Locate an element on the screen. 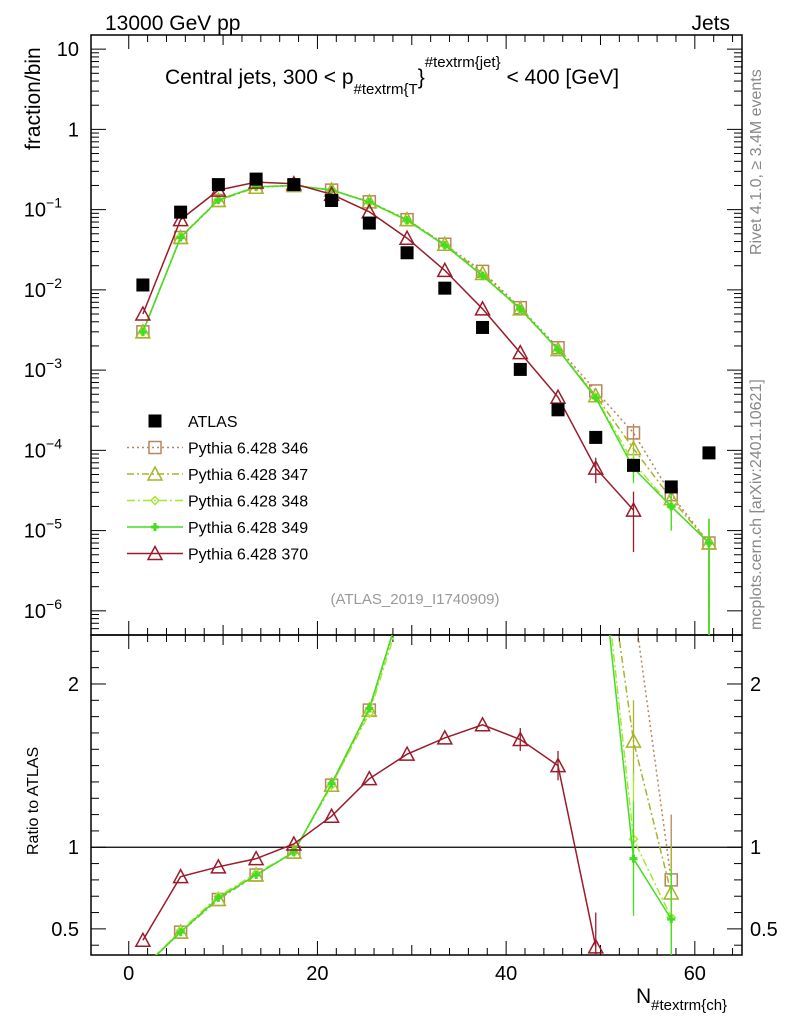 This screenshot has width=786, height=1024. y-tick-exp: −3 is located at coordinates (54, 363).